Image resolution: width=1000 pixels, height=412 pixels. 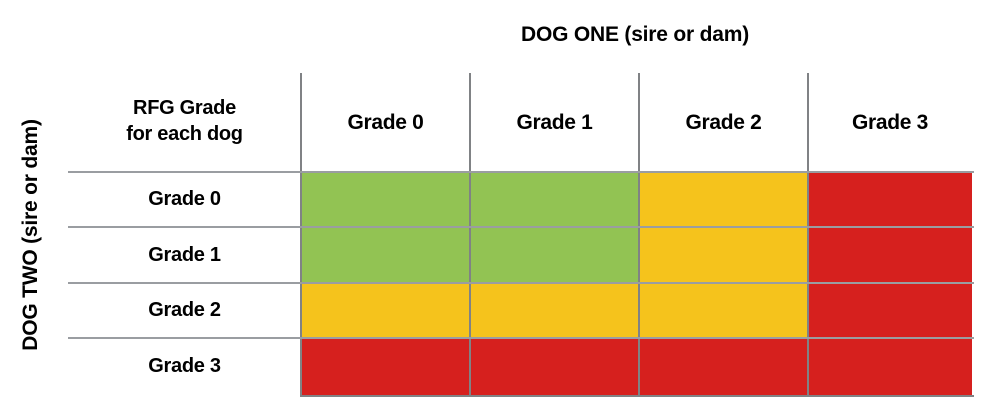 What do you see at coordinates (723, 122) in the screenshot?
I see `column-header-grade-2: Grade 2` at bounding box center [723, 122].